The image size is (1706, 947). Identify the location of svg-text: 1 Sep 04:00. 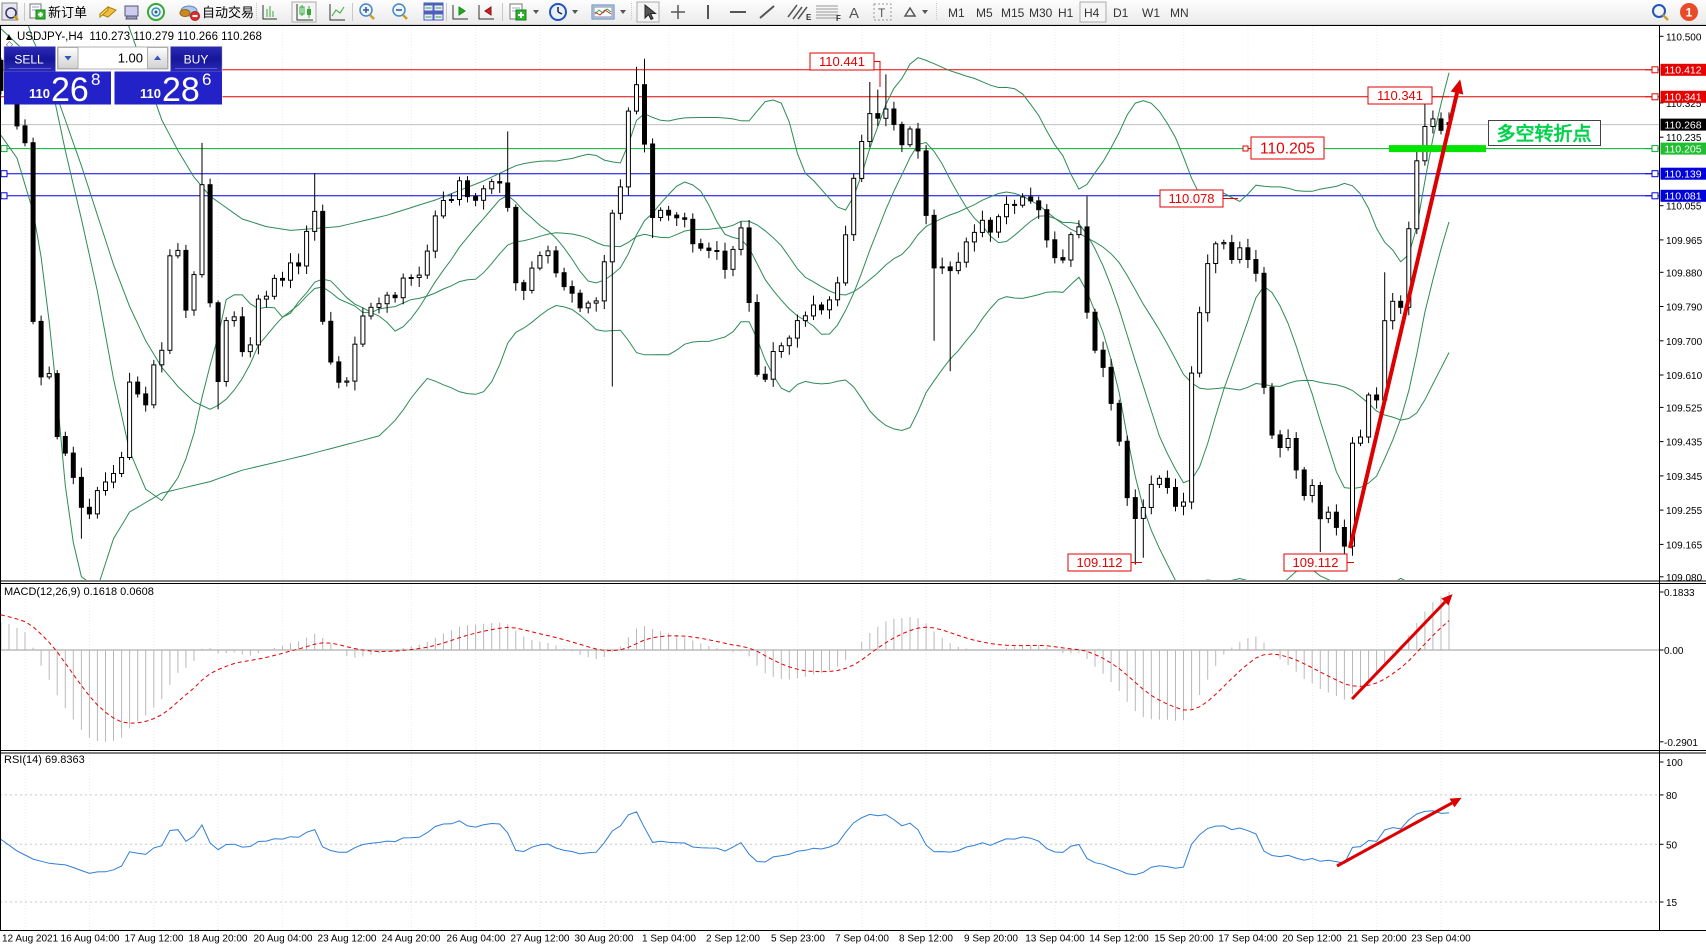
(669, 939).